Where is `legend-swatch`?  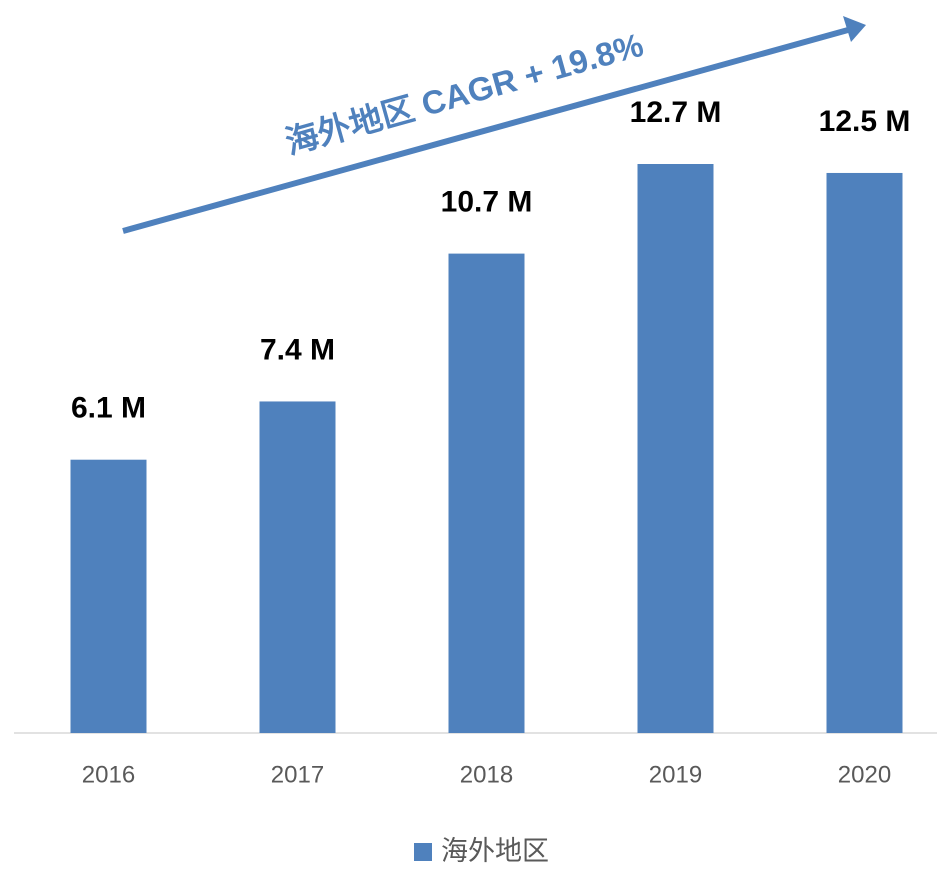
legend-swatch is located at coordinates (423, 852).